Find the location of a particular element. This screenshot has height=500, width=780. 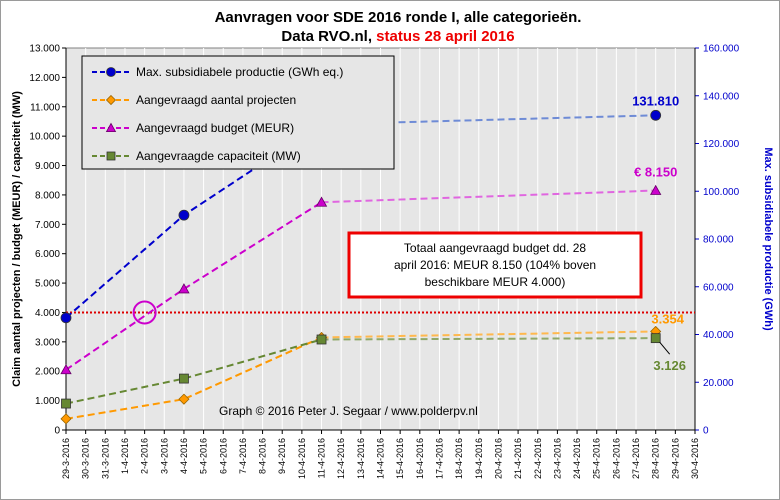

right-axis-title: Max. subsidiabele productie (GWh) is located at coordinates (768, 239).